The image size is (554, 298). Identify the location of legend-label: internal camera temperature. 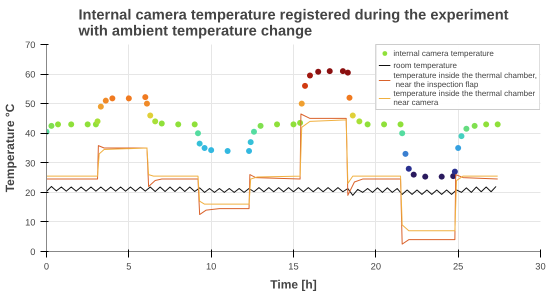
(443, 53).